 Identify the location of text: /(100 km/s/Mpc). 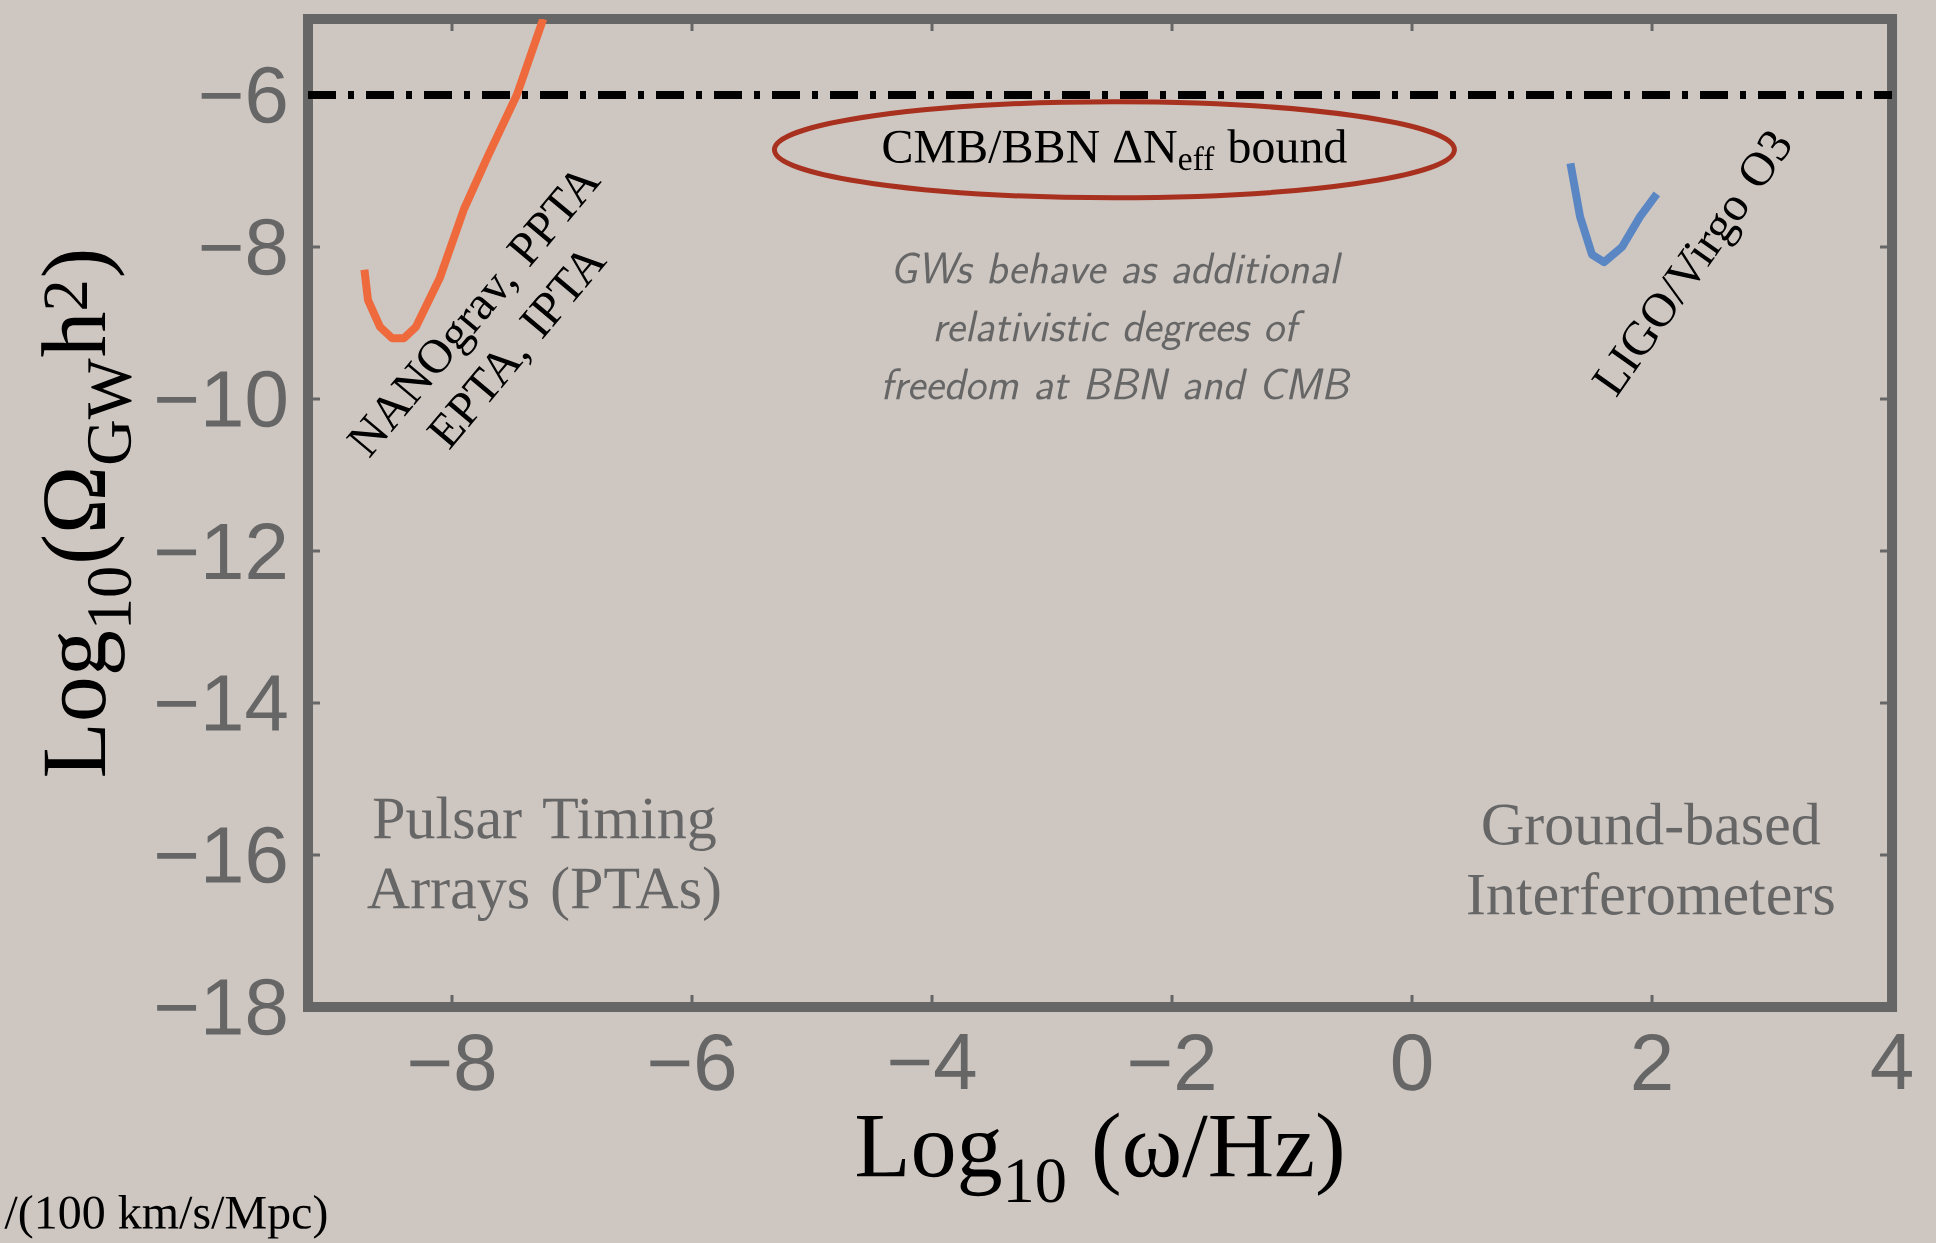
(165, 1217).